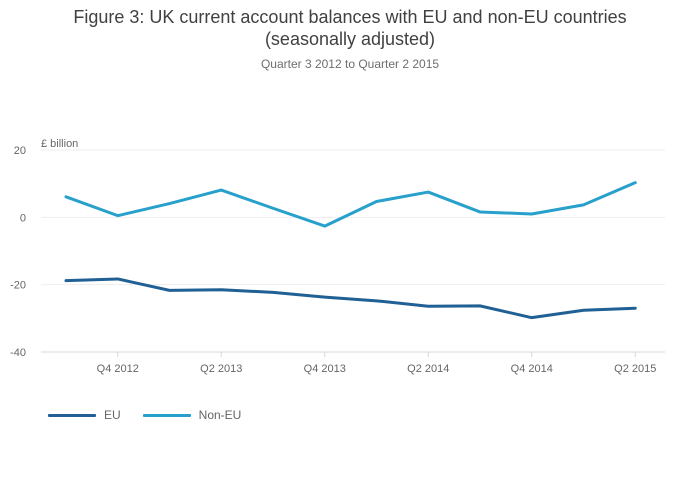  What do you see at coordinates (350, 64) in the screenshot?
I see `chart-subtitle: Quarter 3 2012 to Quarter 2 2015` at bounding box center [350, 64].